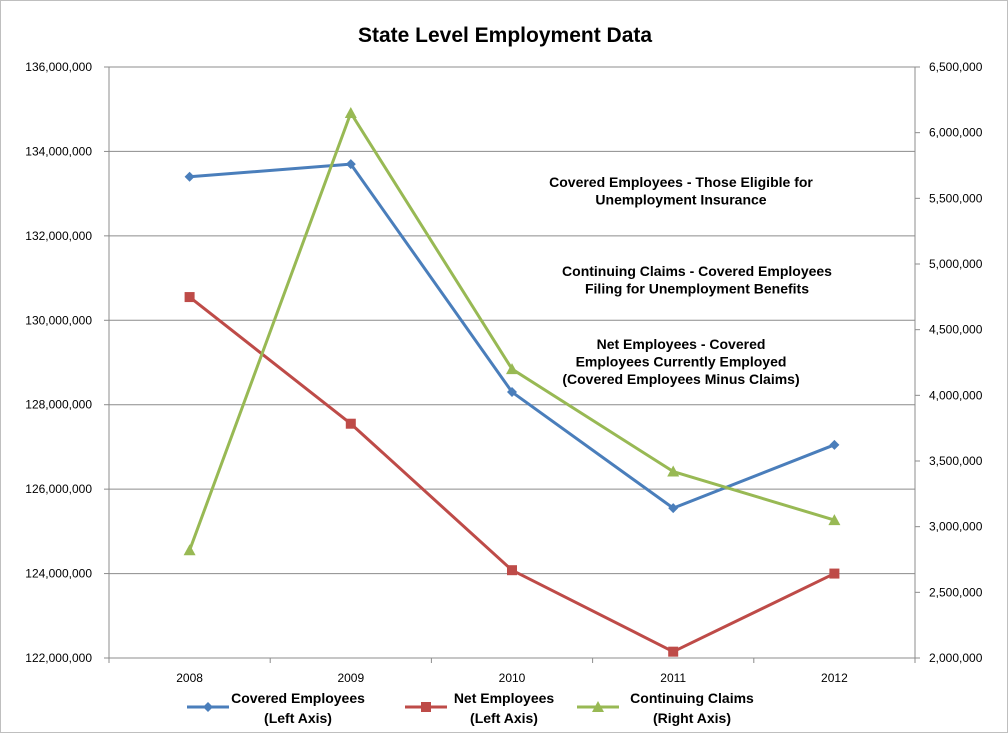  Describe the element at coordinates (58, 405) in the screenshot. I see `left-axis-tick-label: 128,000,000` at that location.